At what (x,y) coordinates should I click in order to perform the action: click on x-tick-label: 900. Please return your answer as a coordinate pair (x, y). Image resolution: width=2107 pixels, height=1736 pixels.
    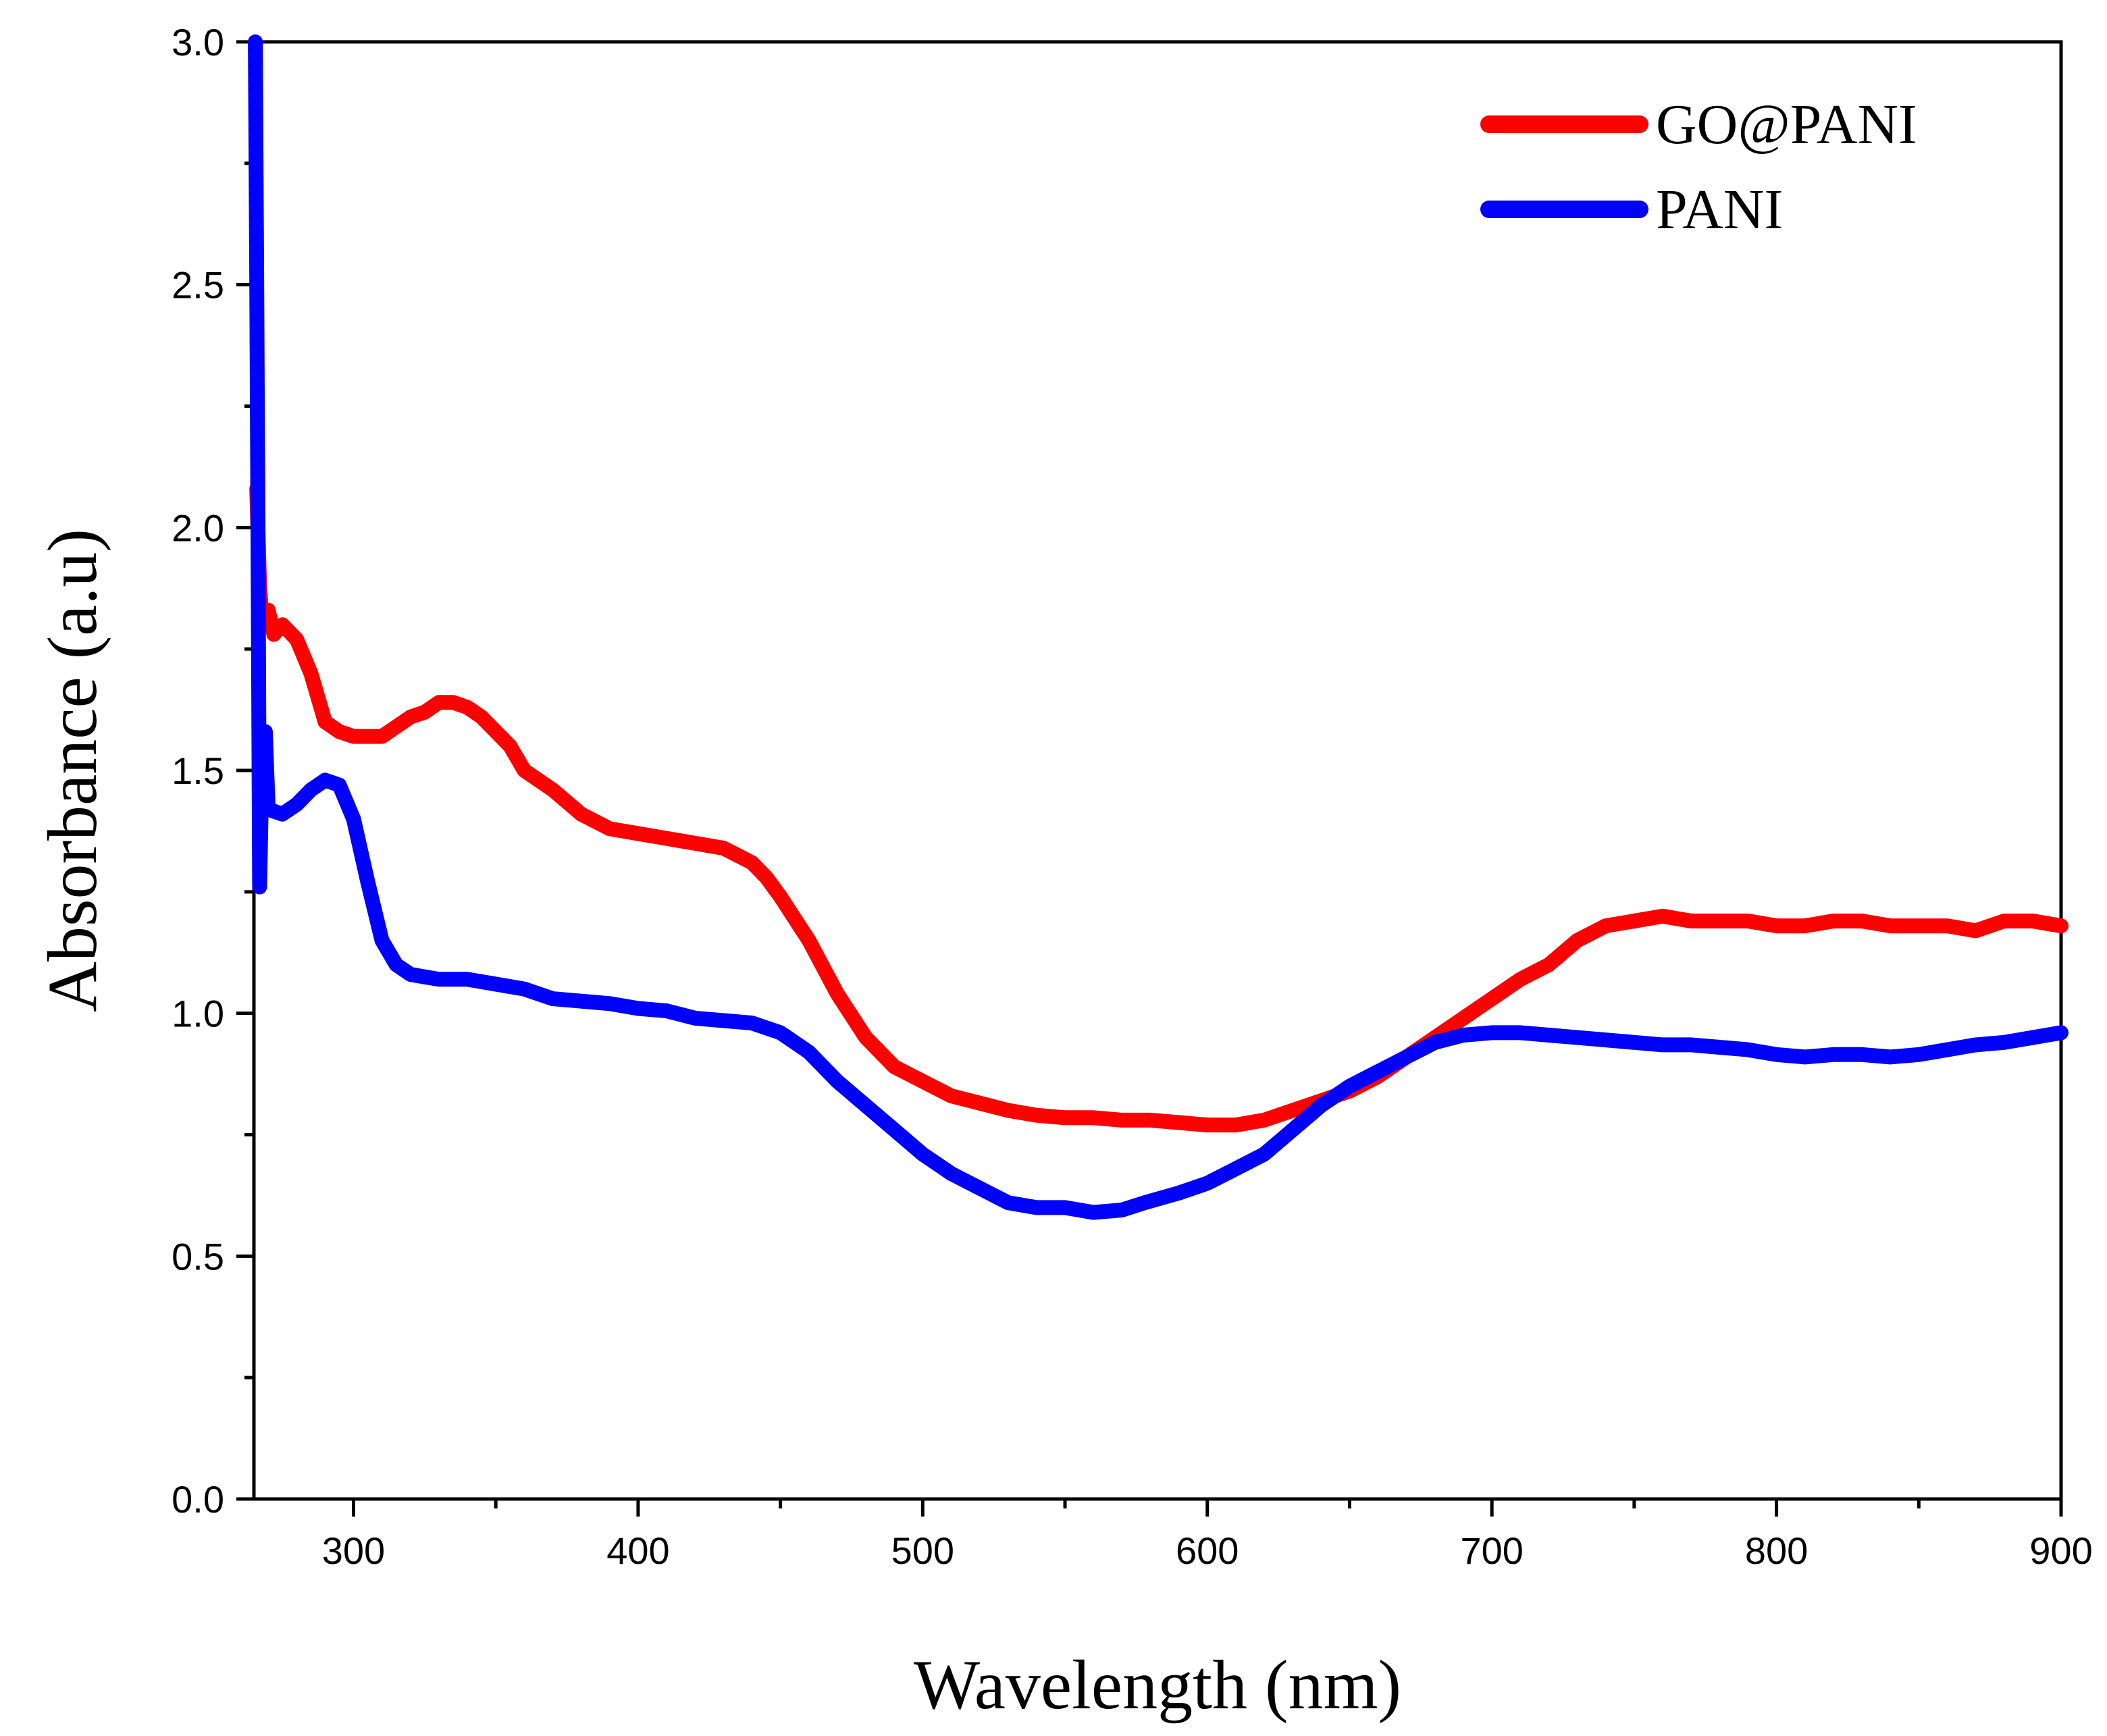
    Looking at the image, I should click on (2060, 1550).